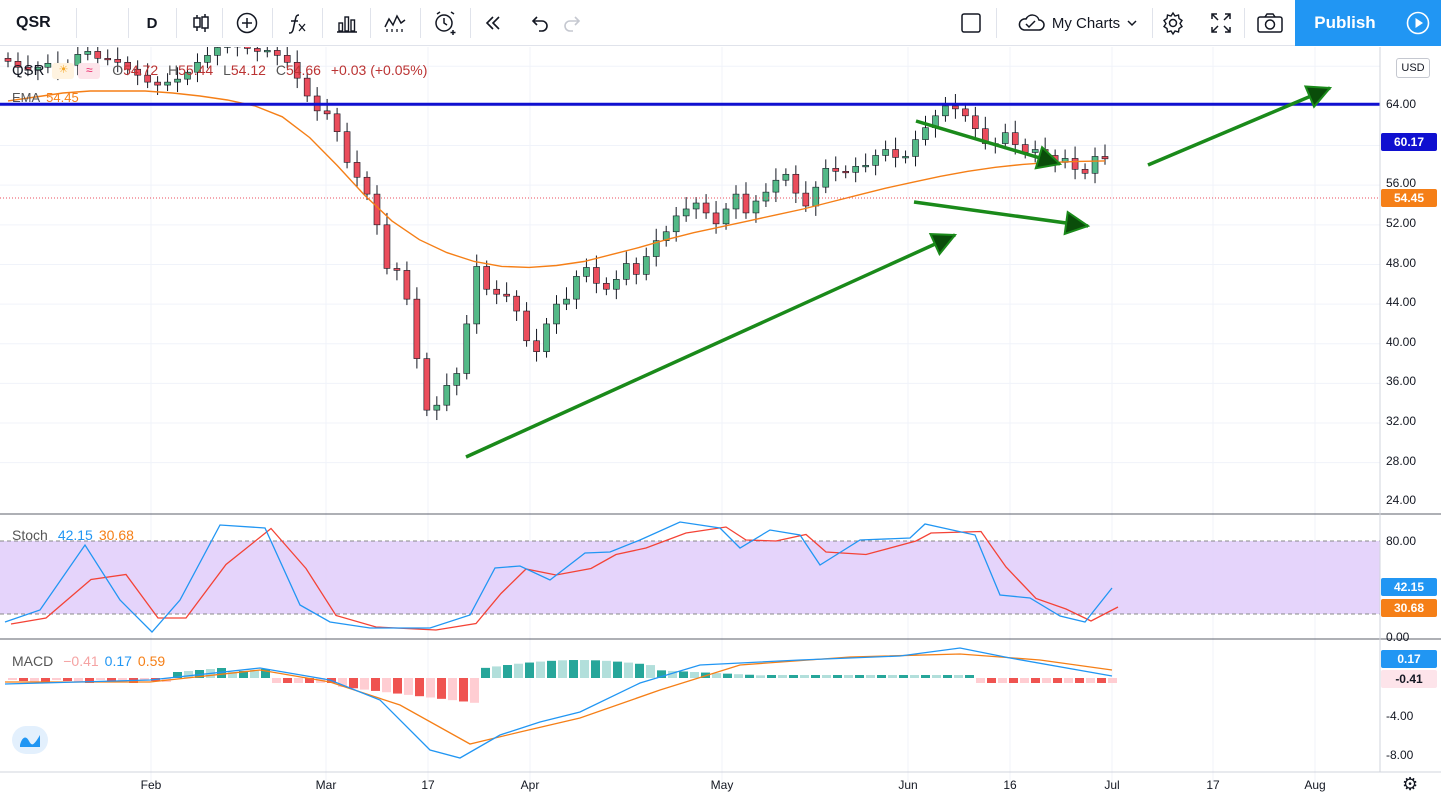 This screenshot has width=1441, height=803. What do you see at coordinates (1173, 23) in the screenshot?
I see `settings-gear-icon` at bounding box center [1173, 23].